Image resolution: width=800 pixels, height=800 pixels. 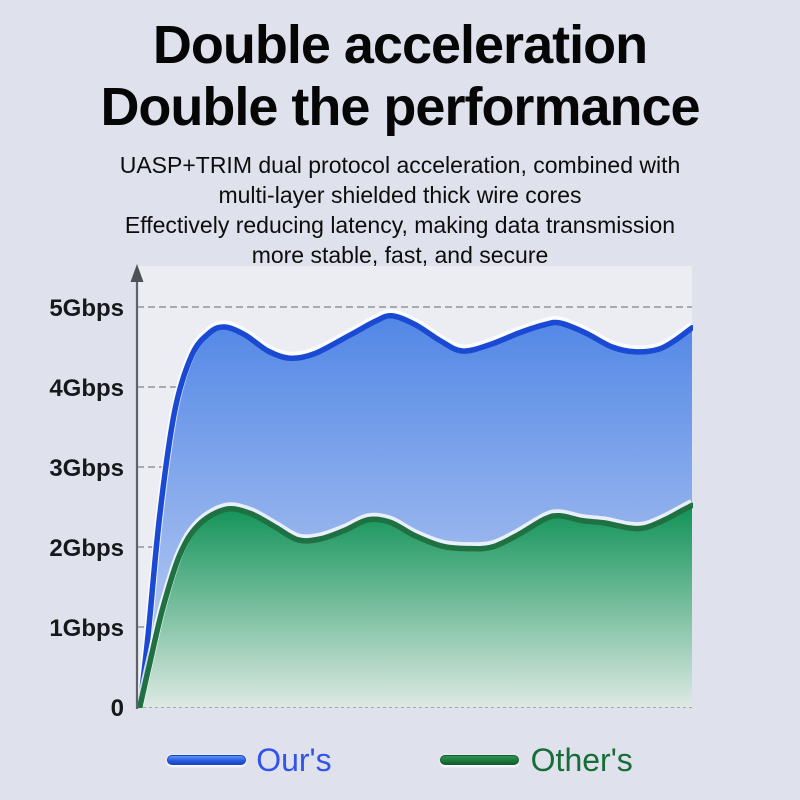 What do you see at coordinates (581, 760) in the screenshot?
I see `legend-label-others: Other's` at bounding box center [581, 760].